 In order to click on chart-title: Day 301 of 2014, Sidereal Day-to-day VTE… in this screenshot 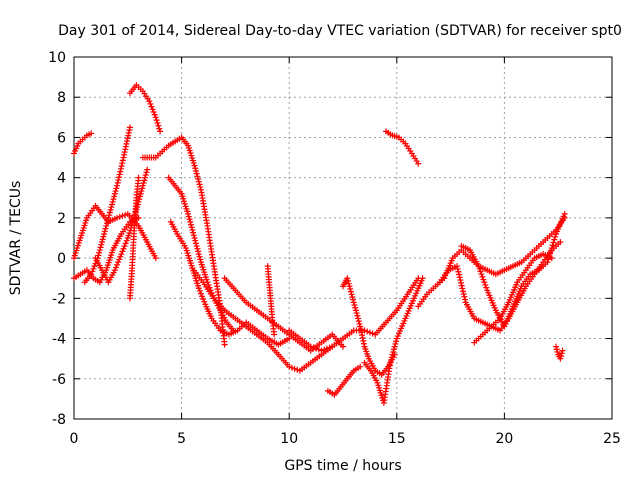, I will do `click(340, 31)`.